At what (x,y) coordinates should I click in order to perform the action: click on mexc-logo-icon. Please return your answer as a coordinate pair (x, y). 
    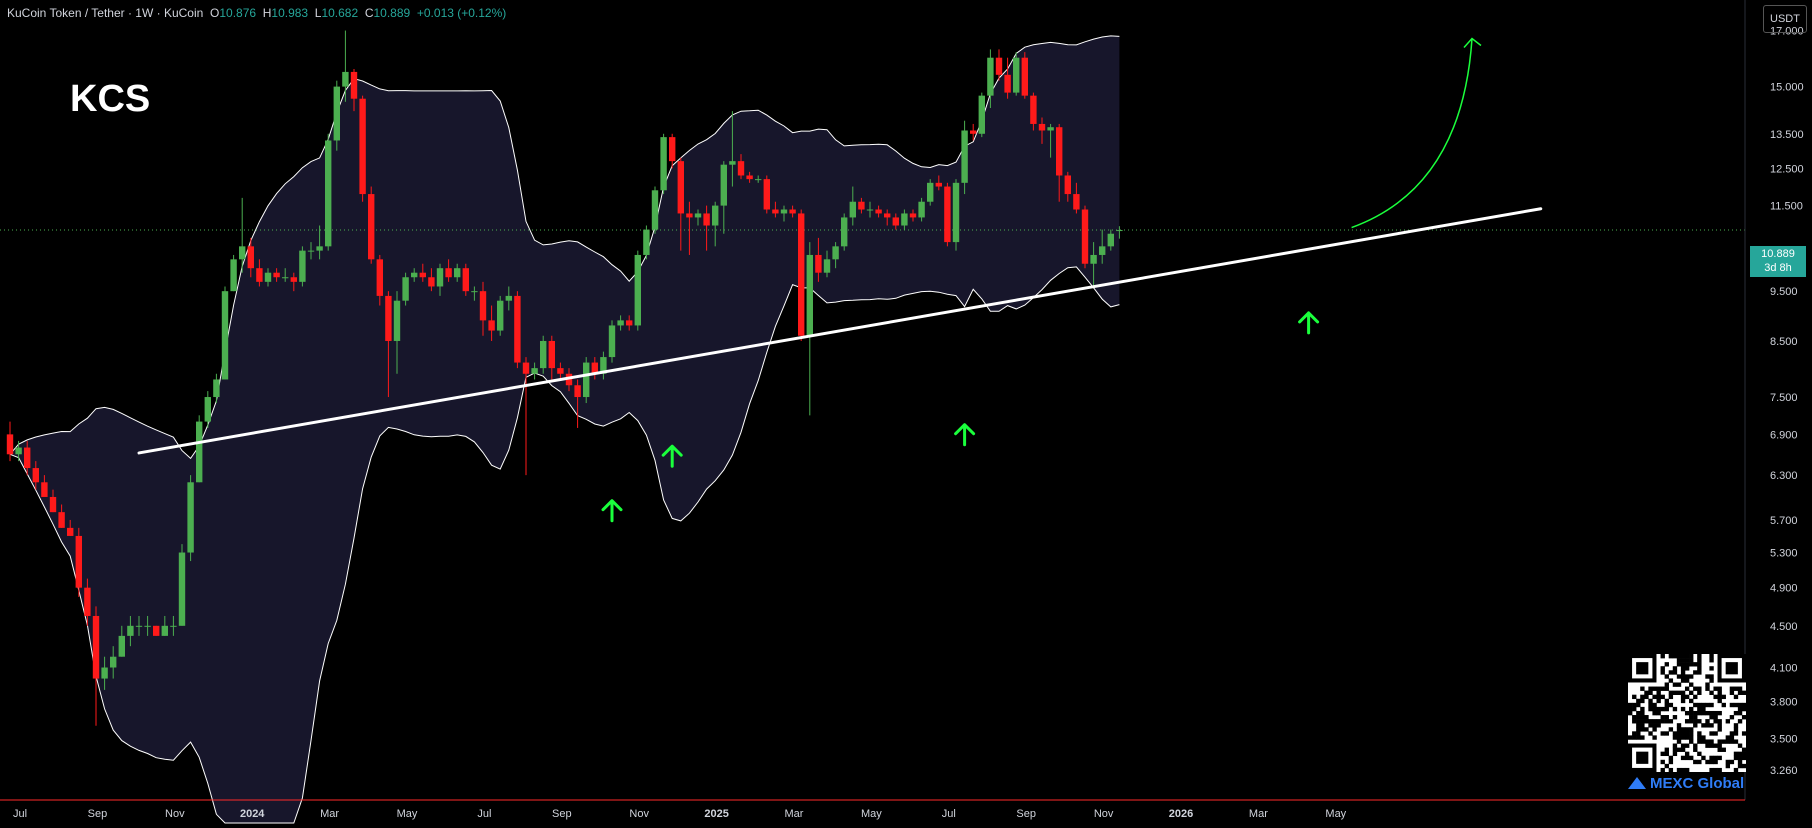
    Looking at the image, I should click on (1637, 783).